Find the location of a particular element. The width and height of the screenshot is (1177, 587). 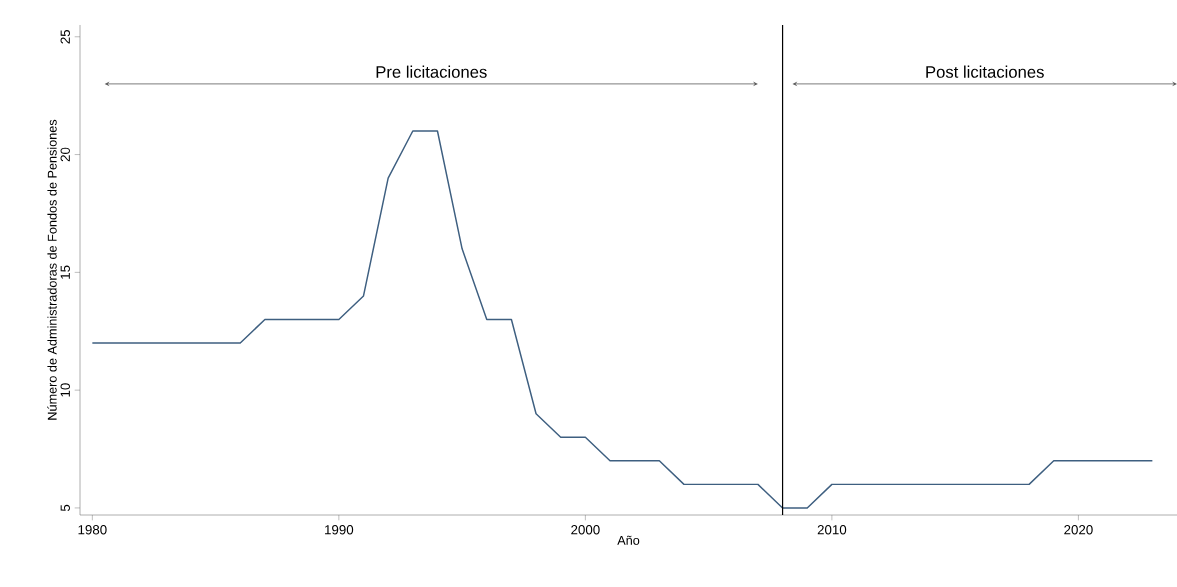

x-tick-label: 1990 is located at coordinates (339, 530).